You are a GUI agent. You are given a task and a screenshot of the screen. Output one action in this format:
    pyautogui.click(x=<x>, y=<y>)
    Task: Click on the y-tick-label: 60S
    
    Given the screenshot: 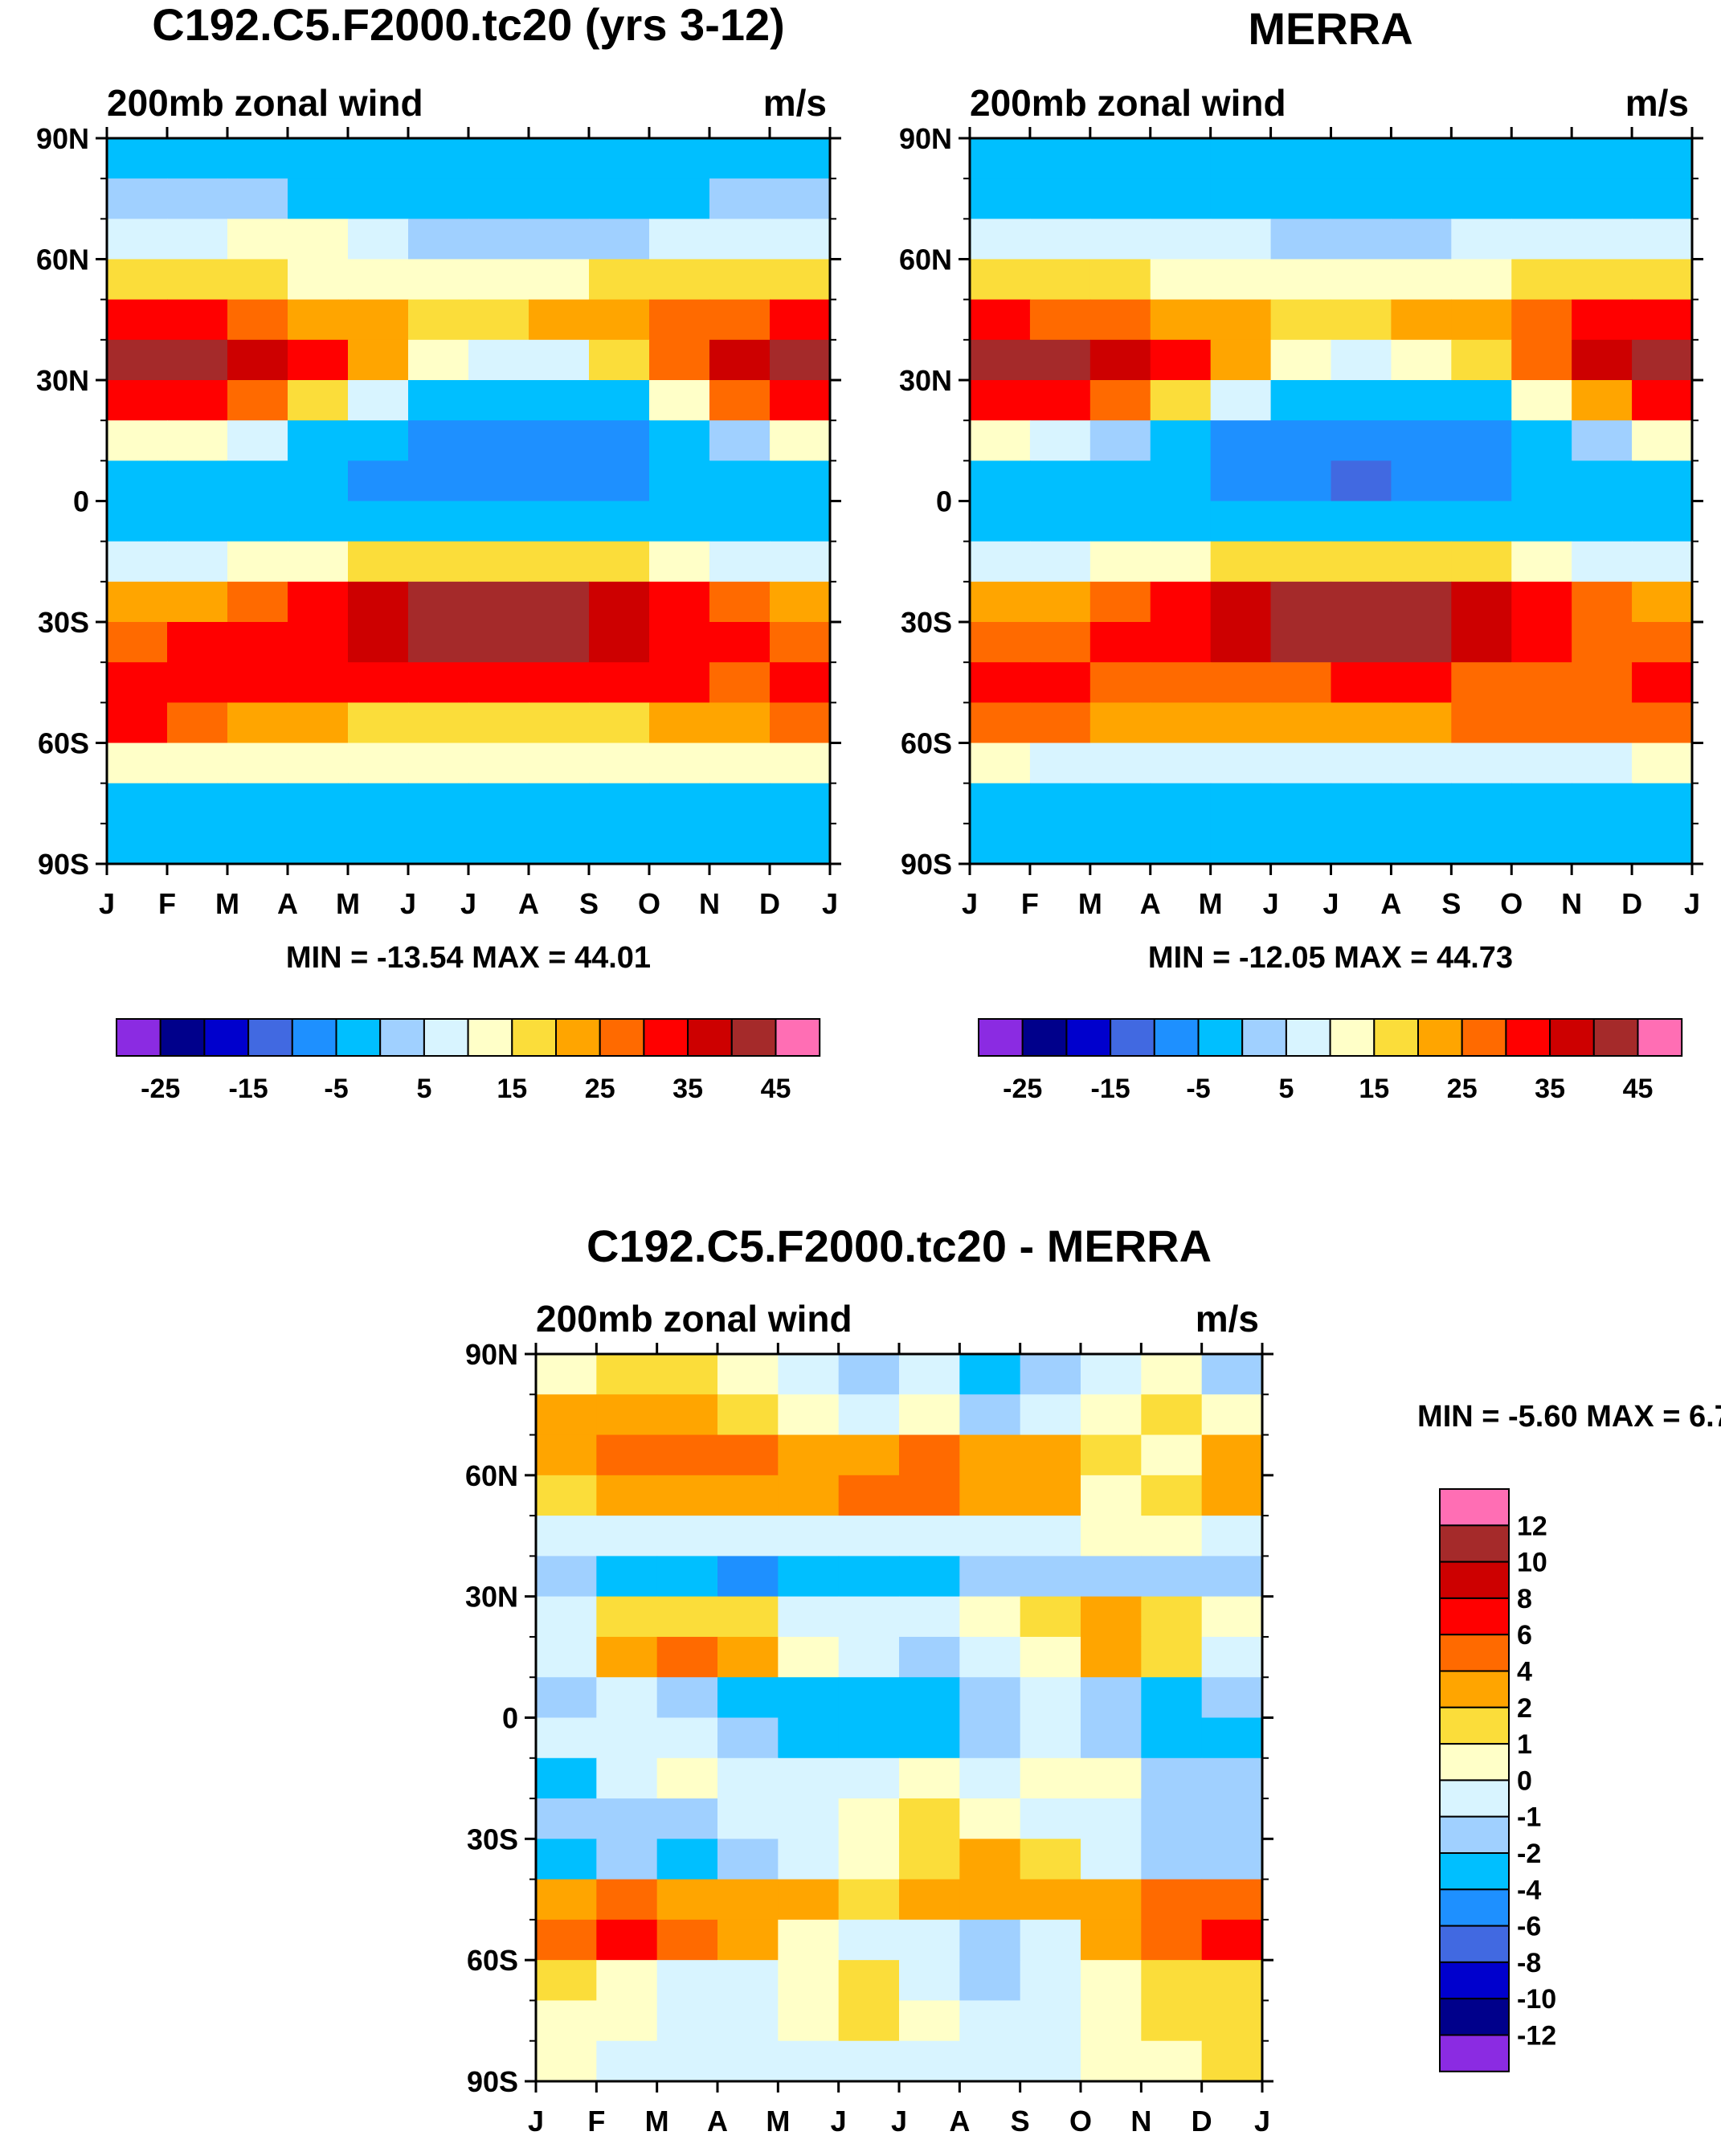 What is the action you would take?
    pyautogui.click(x=927, y=743)
    